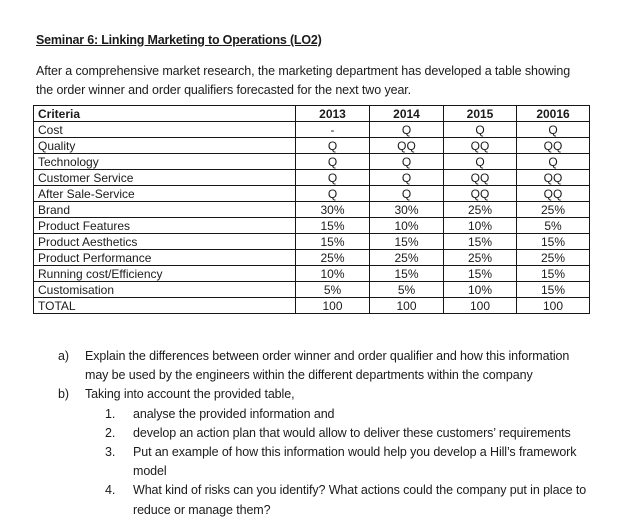 Image resolution: width=624 pixels, height=520 pixels. Describe the element at coordinates (332, 113) in the screenshot. I see `column-header-2013: 2013` at that location.